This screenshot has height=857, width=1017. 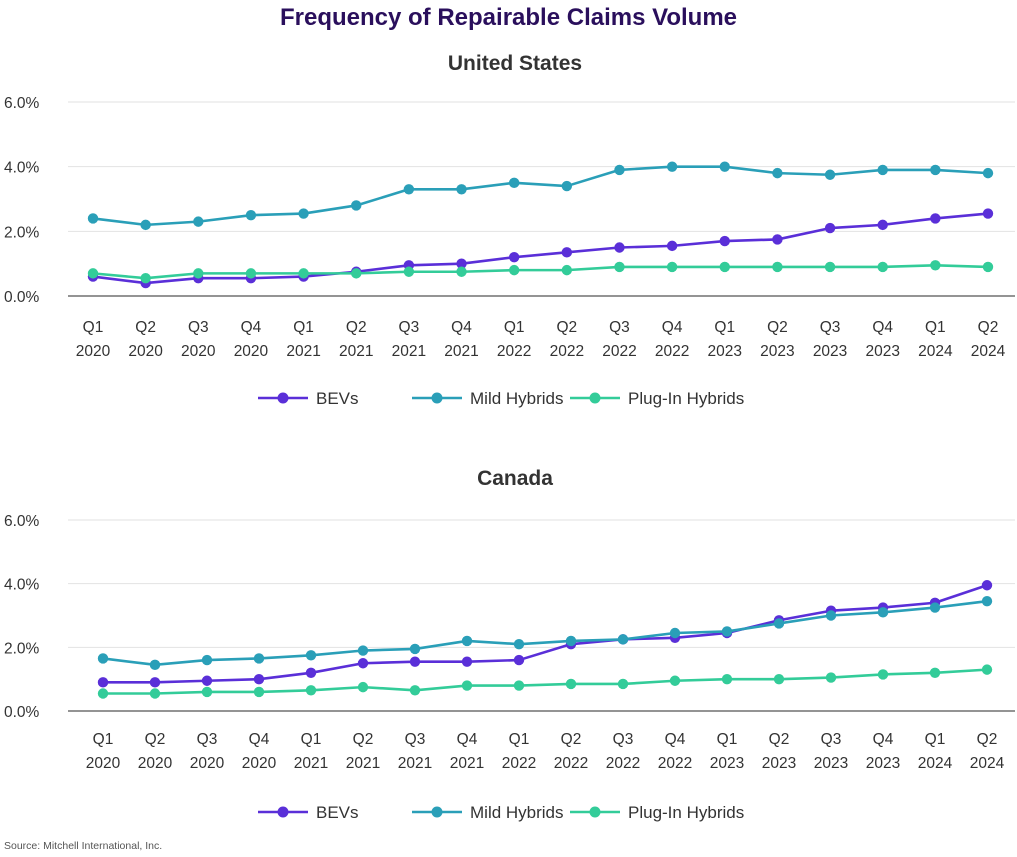 I want to click on legend-label: Mild Hybrids, so click(x=517, y=398).